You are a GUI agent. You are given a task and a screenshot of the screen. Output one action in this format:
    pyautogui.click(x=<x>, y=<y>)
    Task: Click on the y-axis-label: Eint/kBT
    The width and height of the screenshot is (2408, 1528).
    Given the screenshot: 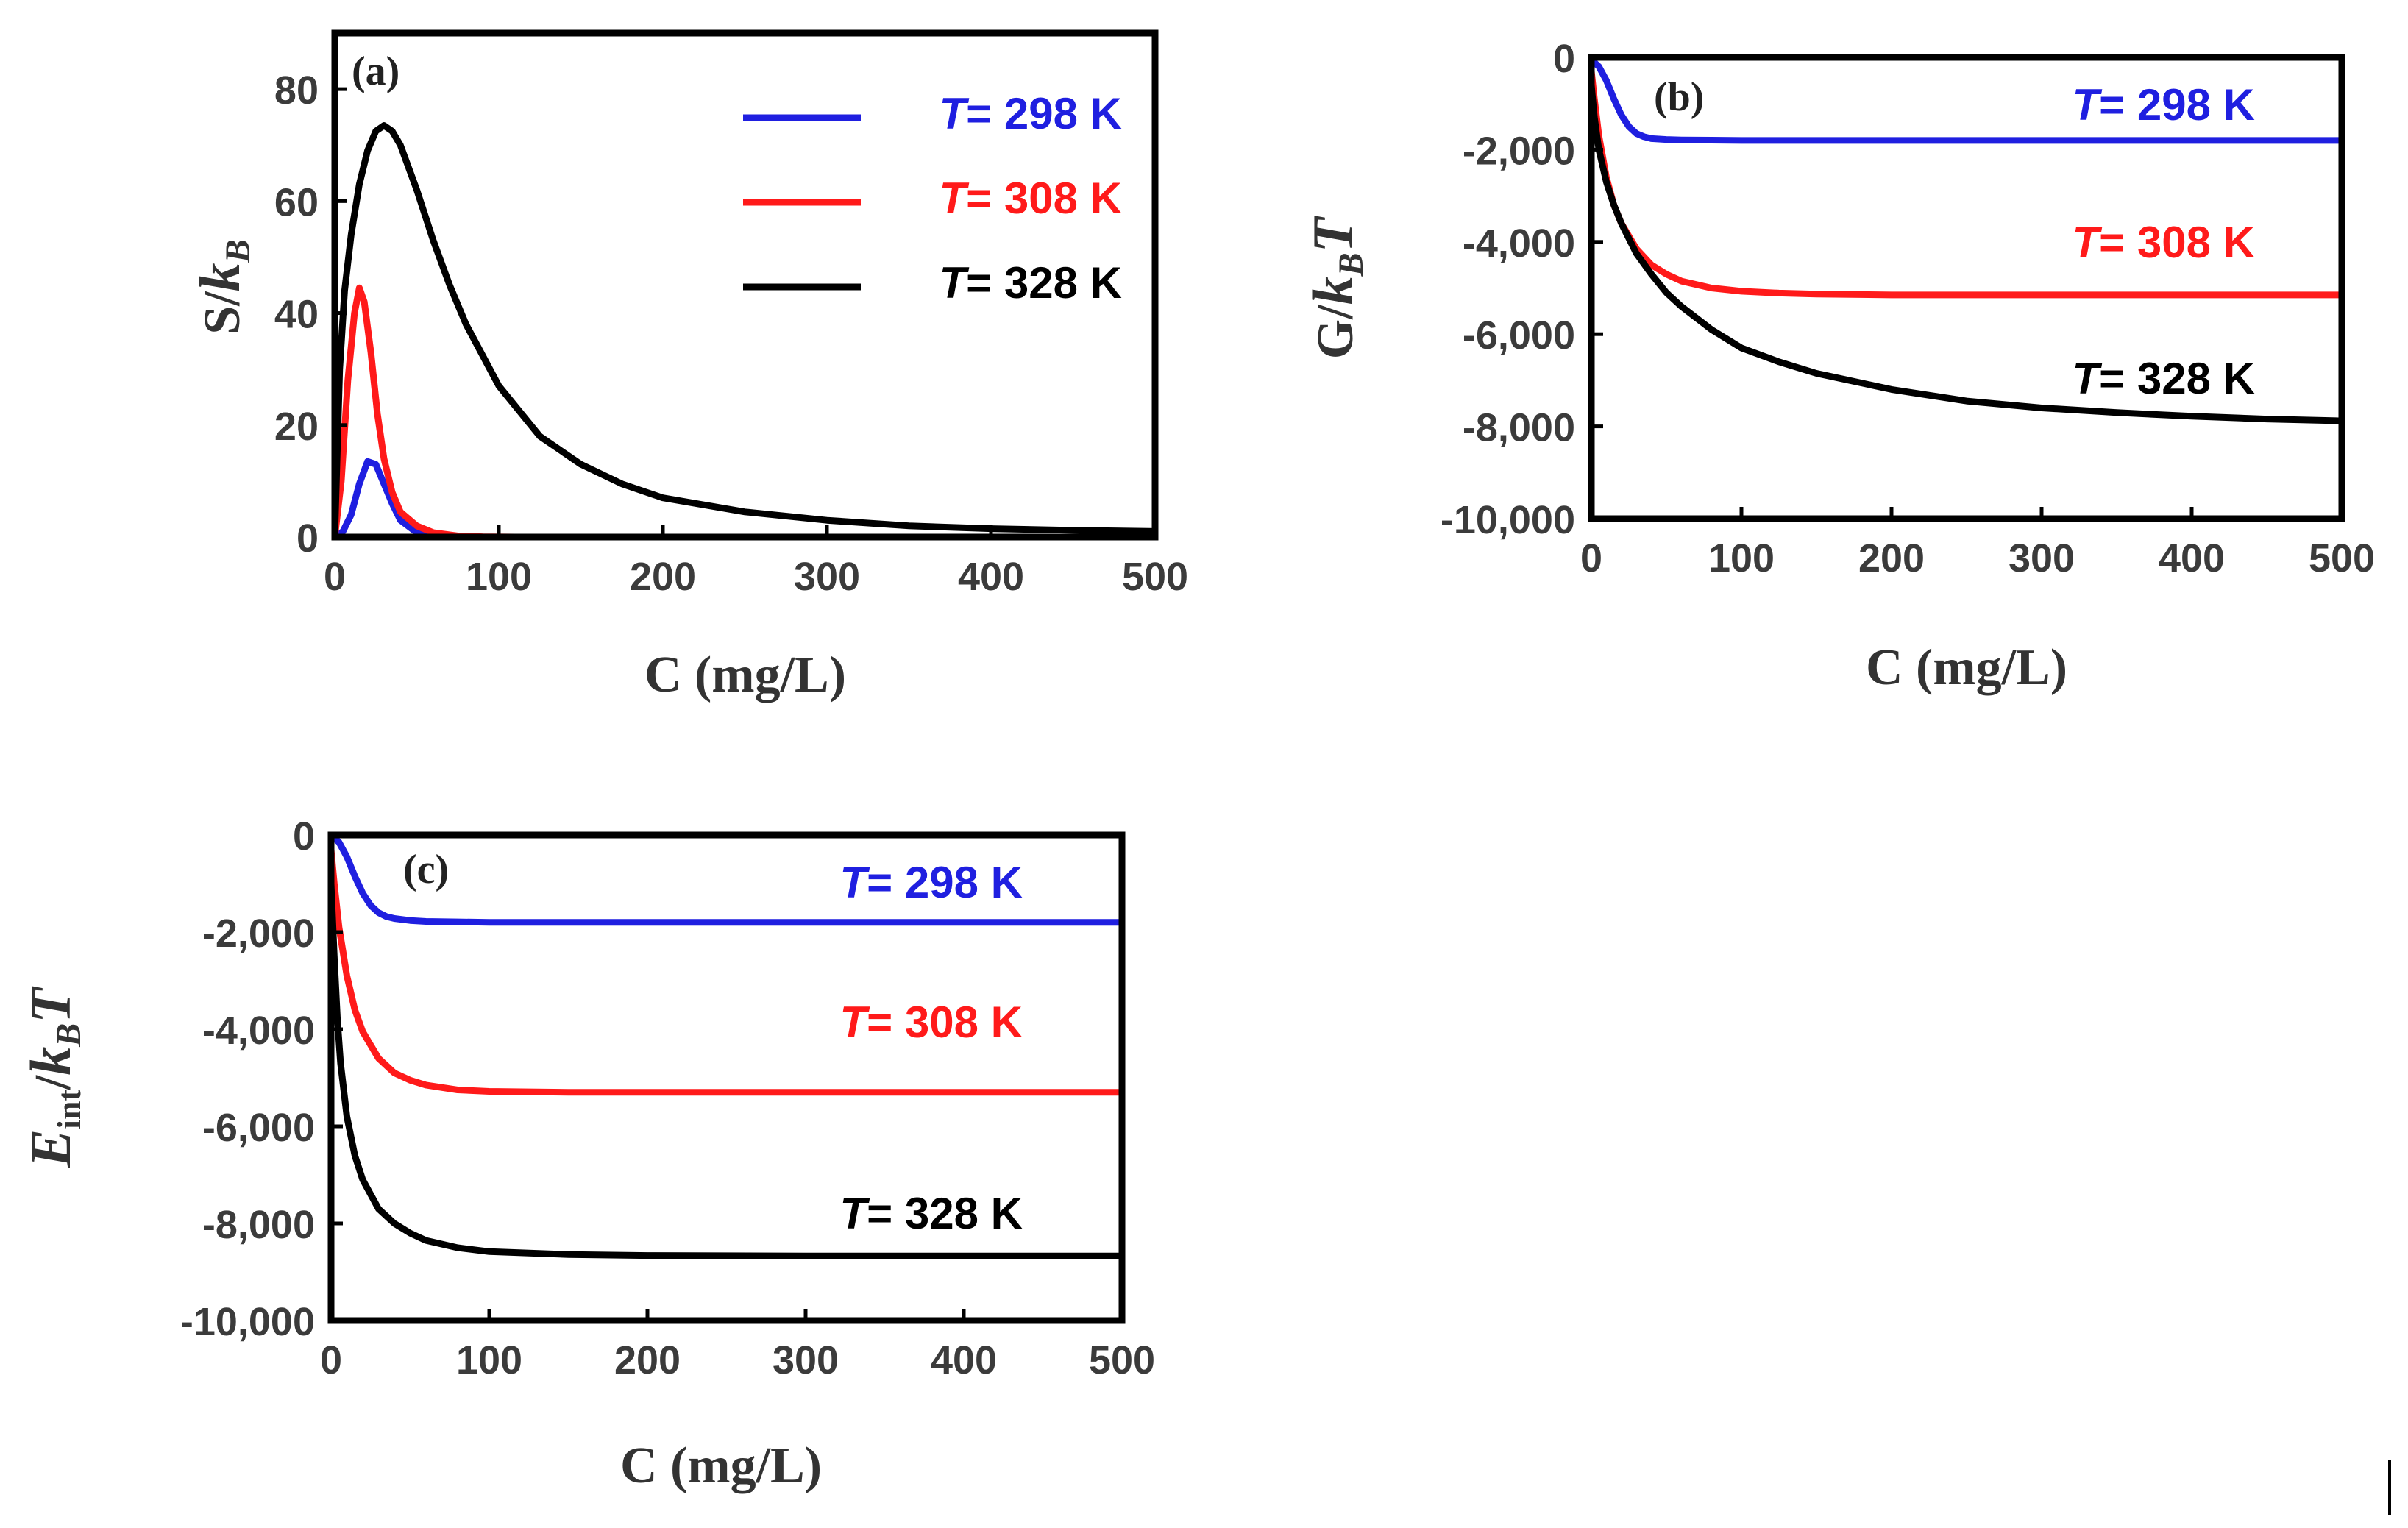 What is the action you would take?
    pyautogui.click(x=53, y=1077)
    